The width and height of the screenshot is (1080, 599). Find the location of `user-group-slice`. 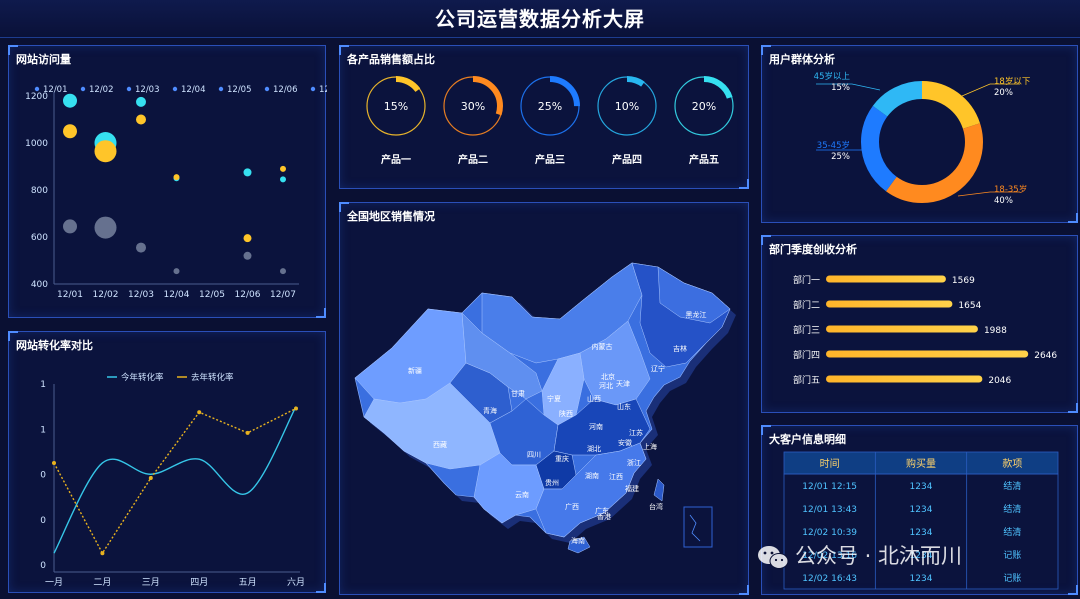

user-group-slice is located at coordinates (922, 142).